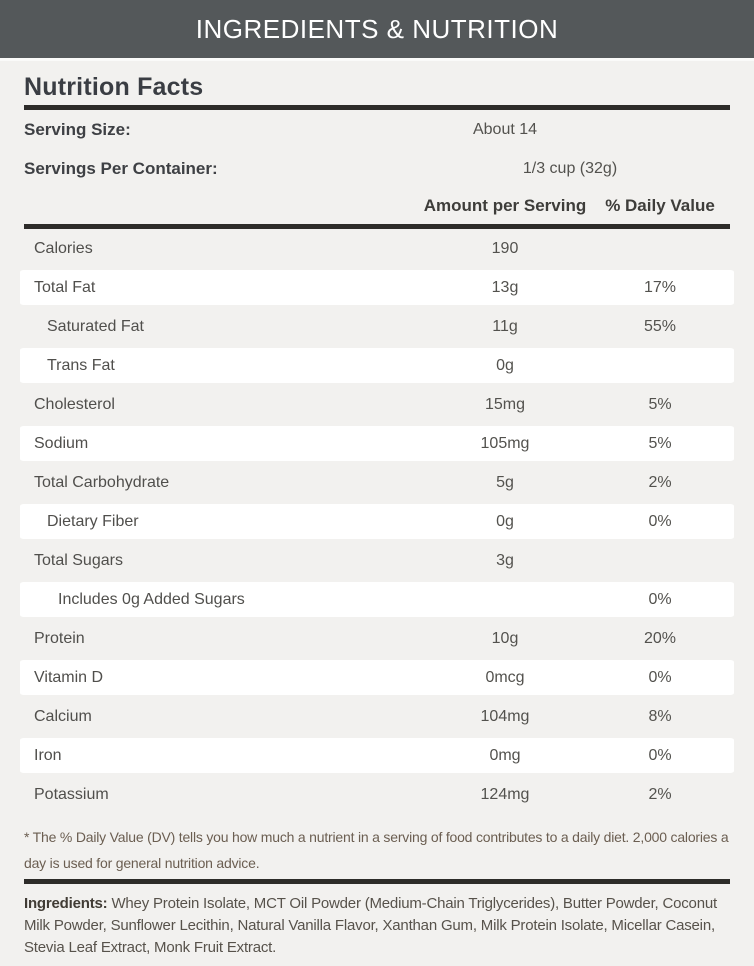 The image size is (754, 966). I want to click on nutrient-label: Includes 0g Added Sugars, so click(151, 599).